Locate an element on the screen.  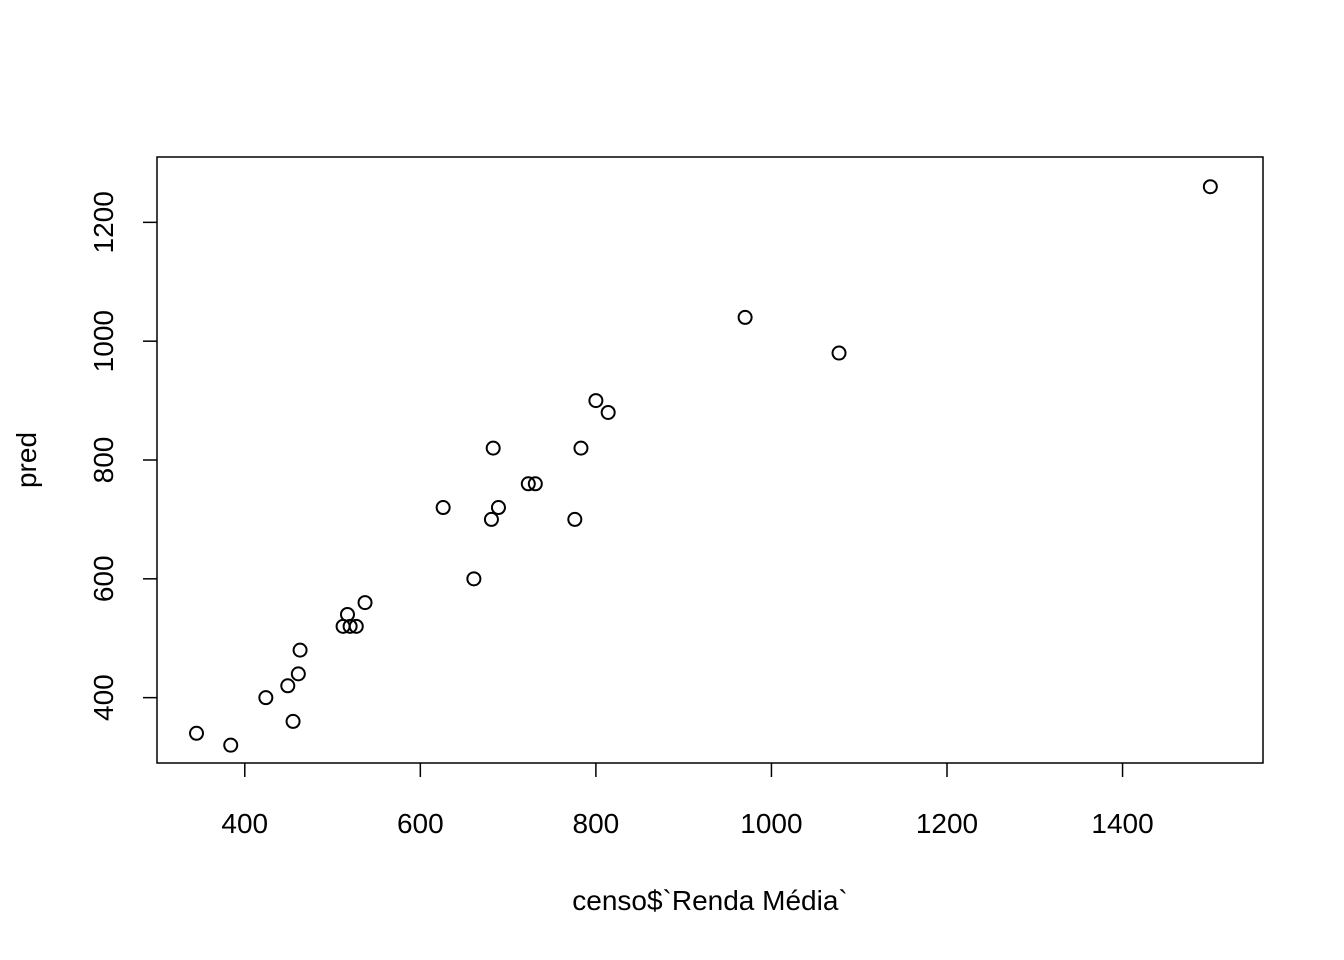
x-tick-label: 400 is located at coordinates (244, 823).